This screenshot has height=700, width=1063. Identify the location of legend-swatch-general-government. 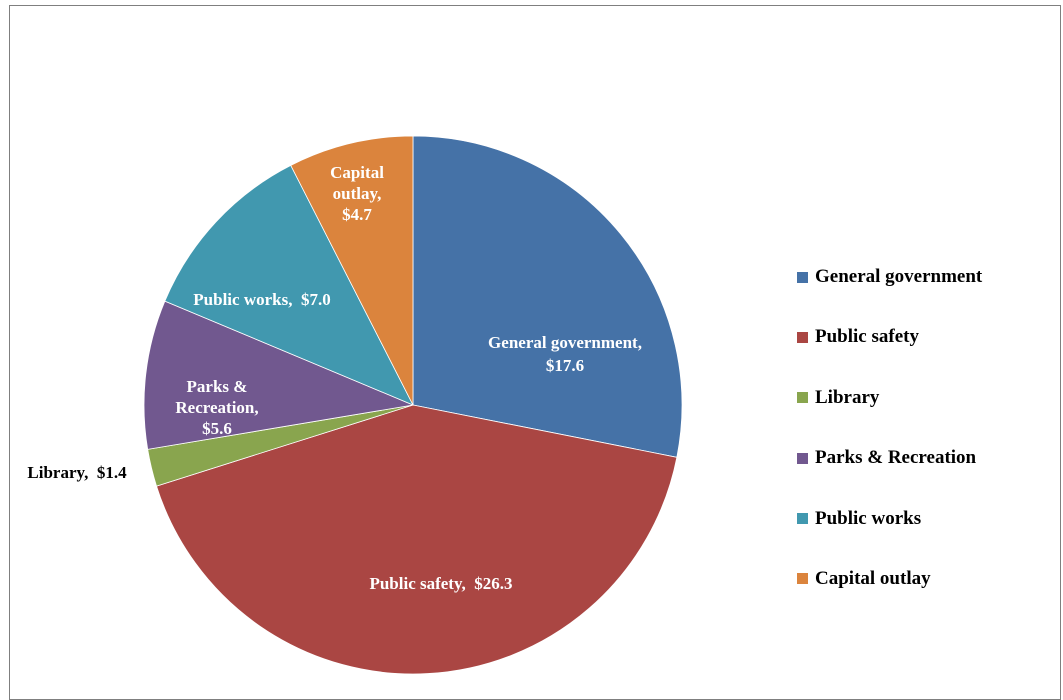
(802, 277).